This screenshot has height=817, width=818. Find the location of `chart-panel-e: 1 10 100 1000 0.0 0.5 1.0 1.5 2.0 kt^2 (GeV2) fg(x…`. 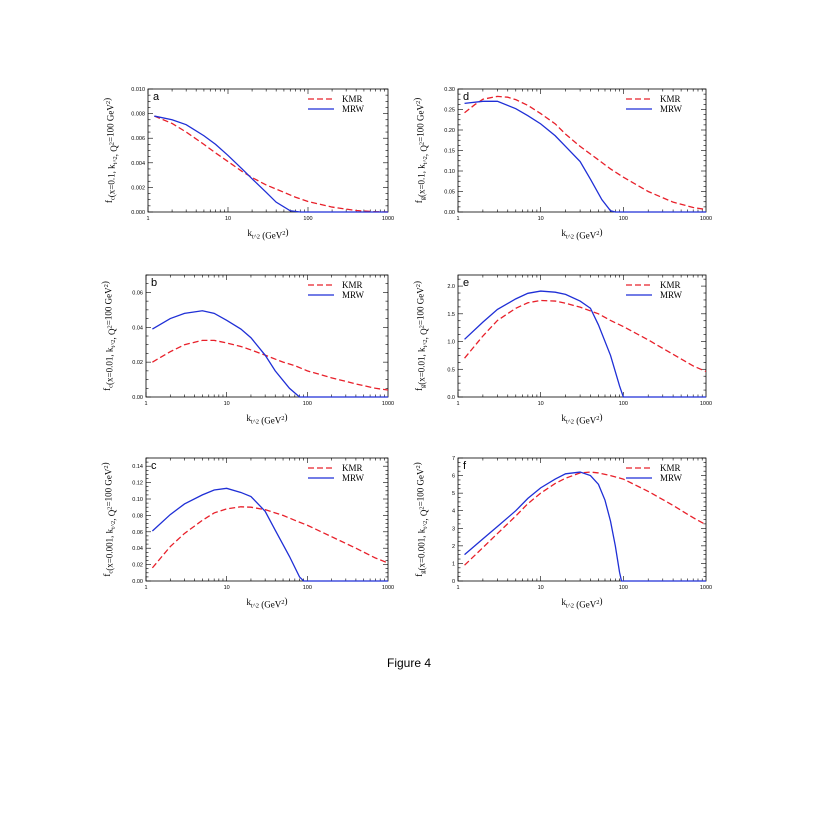

chart-panel-e: 1 10 100 1000 0.0 0.5 1.0 1.5 2.0 kt^2 (GeV2) fg(x… is located at coordinates (562, 350).